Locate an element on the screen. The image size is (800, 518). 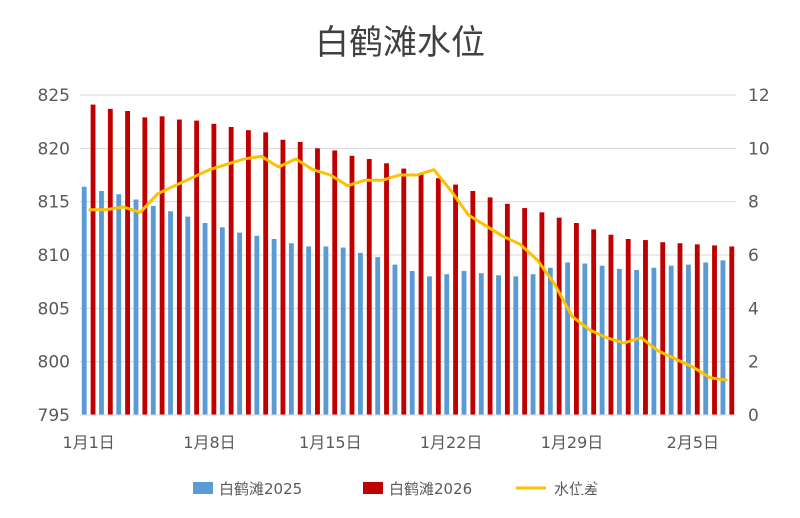
x-tick-label: 1月22日 is located at coordinates (451, 442).